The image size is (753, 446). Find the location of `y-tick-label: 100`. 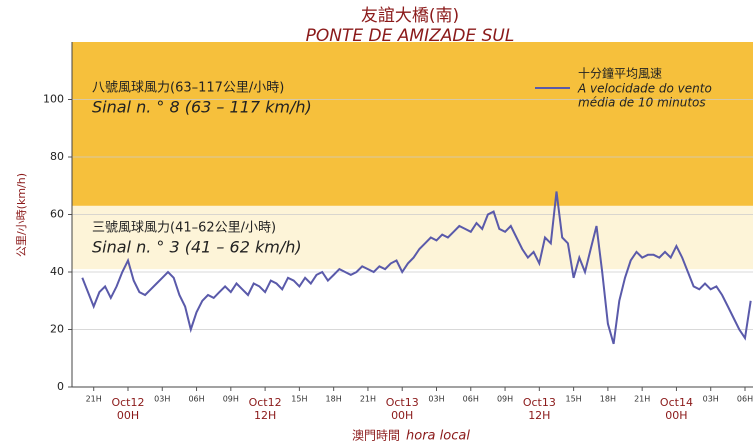

y-tick-label: 100 is located at coordinates (53, 99).